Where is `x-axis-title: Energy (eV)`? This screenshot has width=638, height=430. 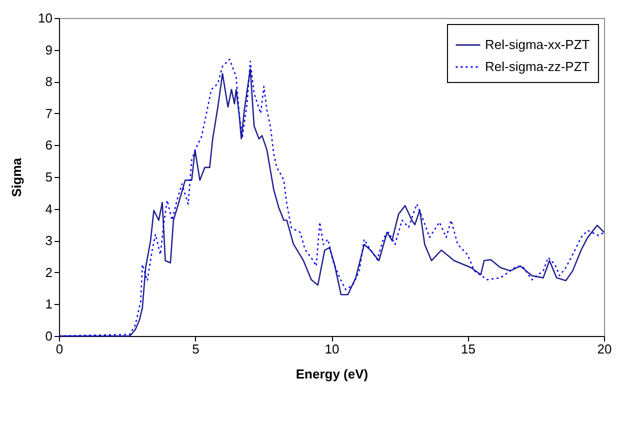 x-axis-title: Energy (eV) is located at coordinates (332, 374).